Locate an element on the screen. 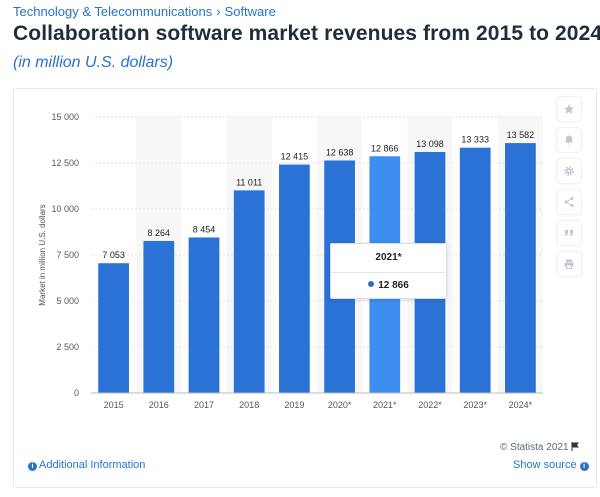 This screenshot has width=600, height=497. y-tick-label: 10 000 is located at coordinates (65, 209).